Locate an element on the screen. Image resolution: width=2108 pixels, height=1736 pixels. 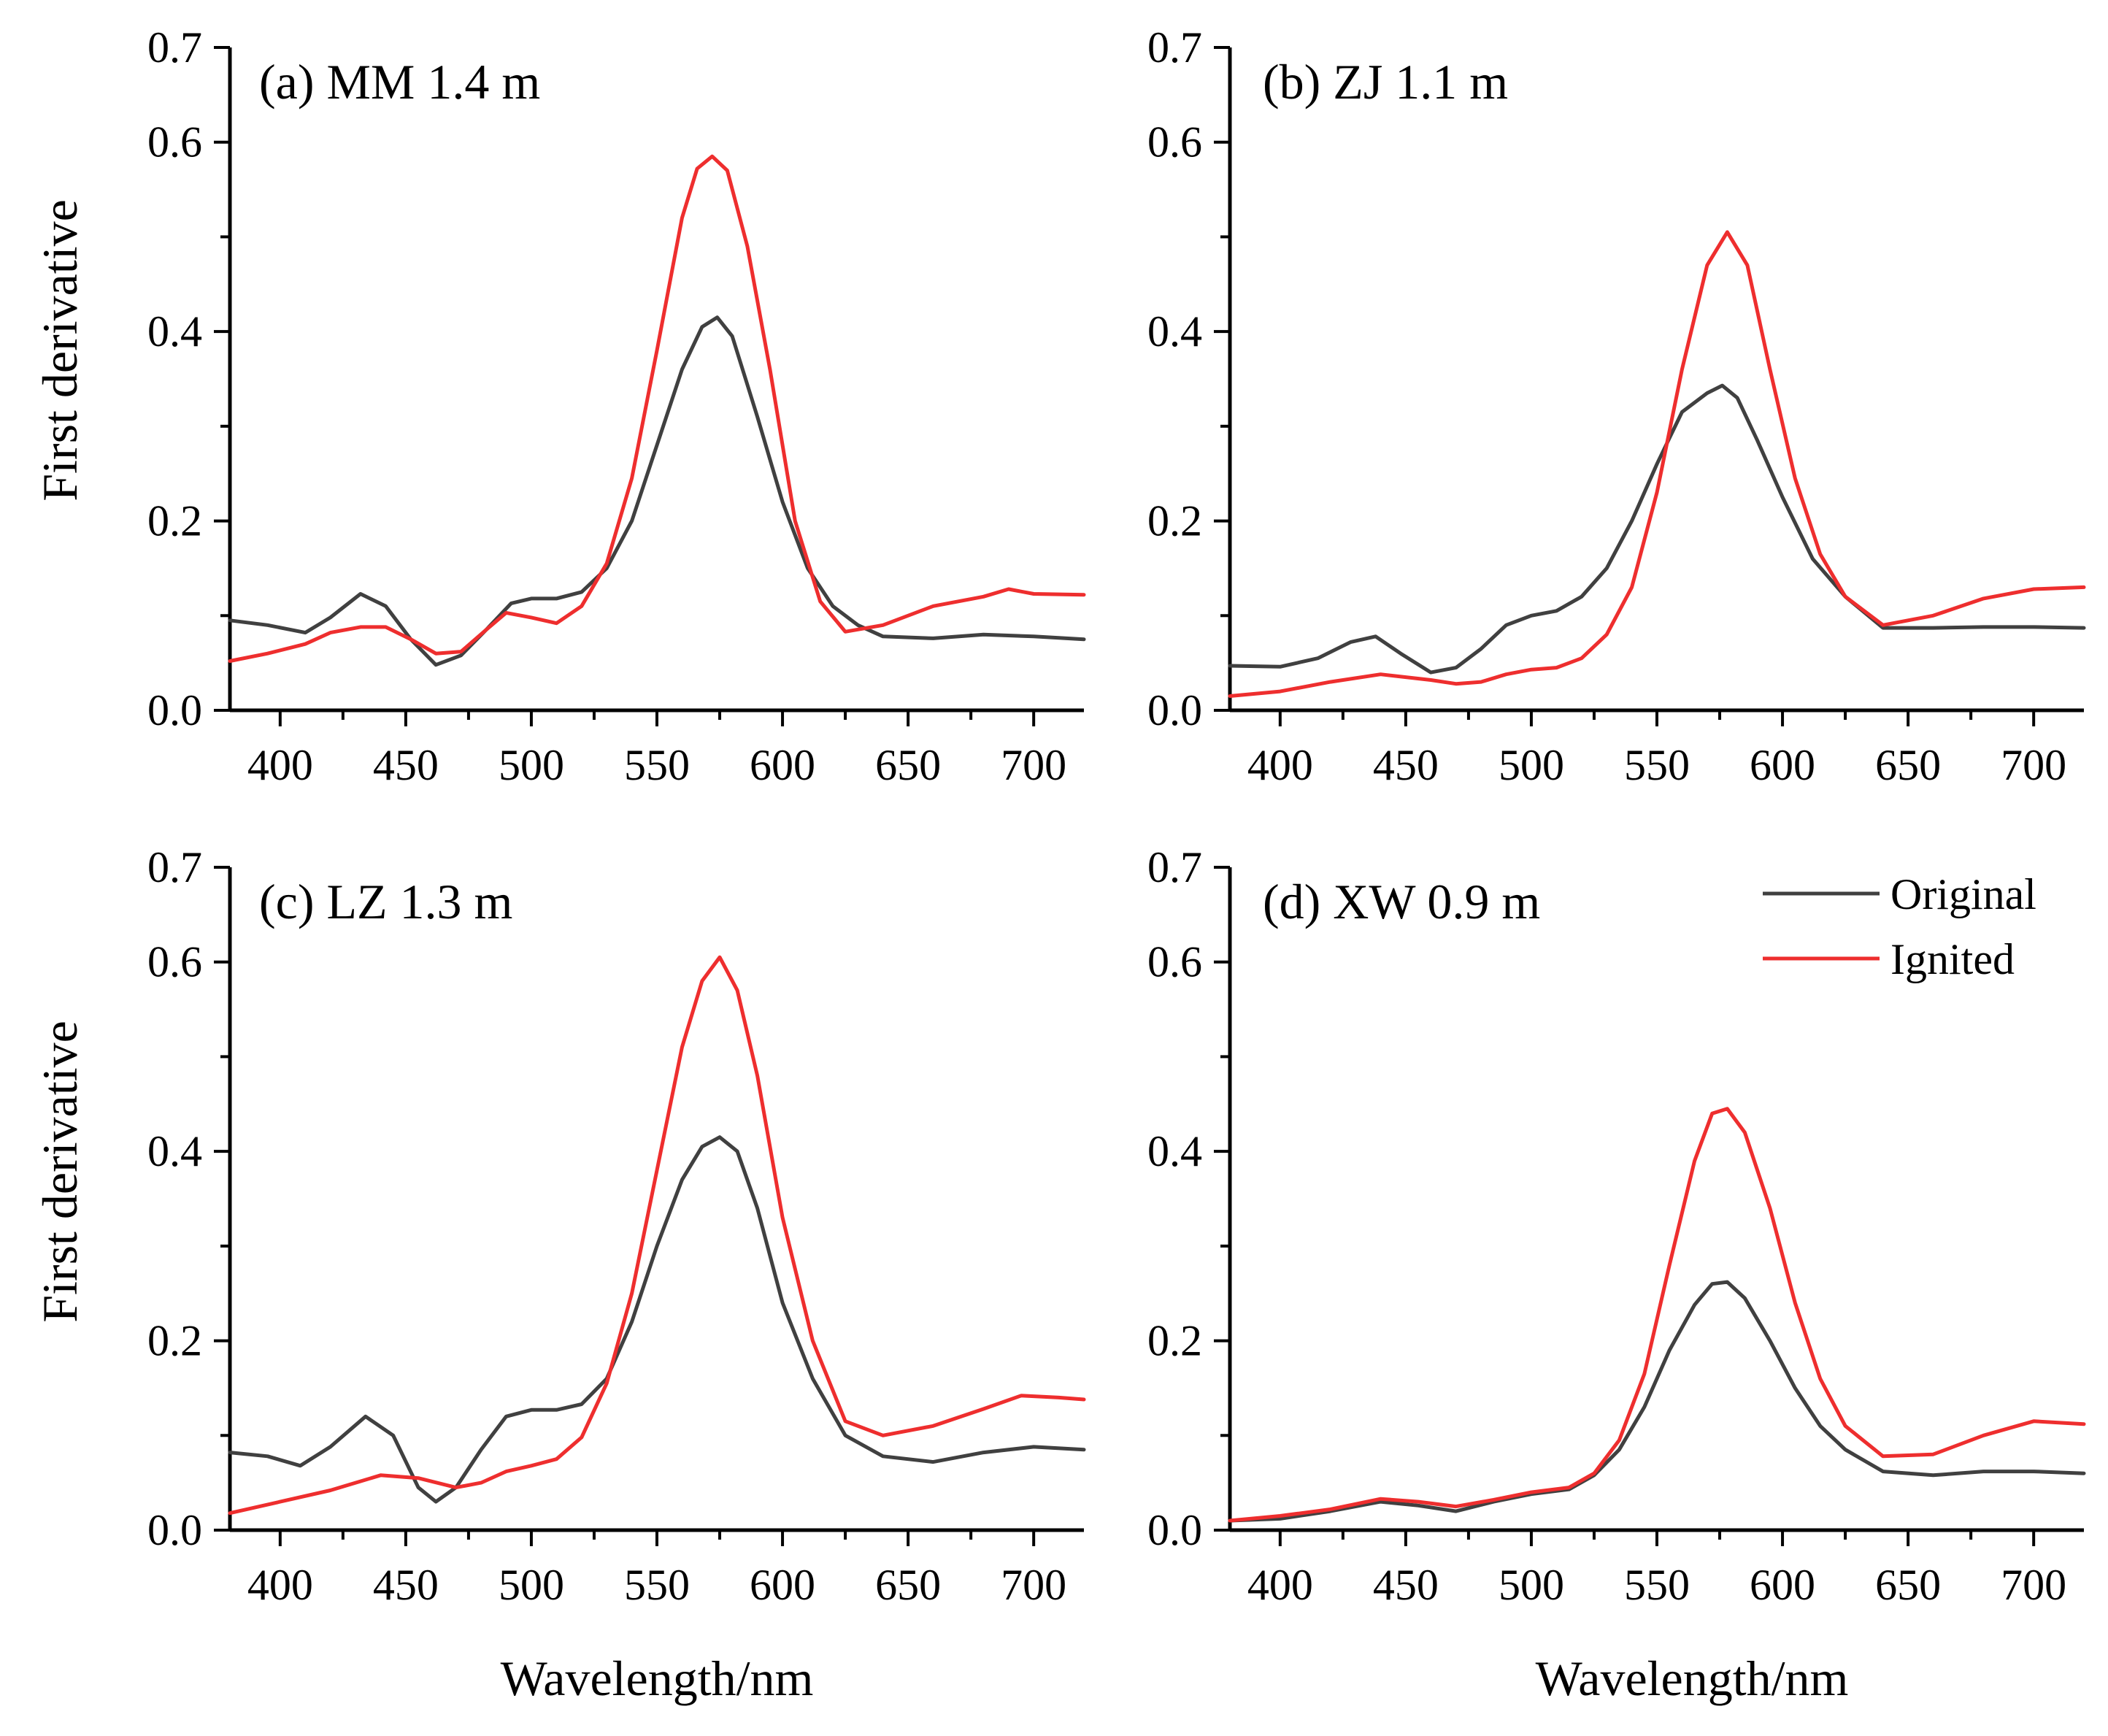
panel-d-x-axis-title: Wavelength/nm is located at coordinates (1693, 1678).